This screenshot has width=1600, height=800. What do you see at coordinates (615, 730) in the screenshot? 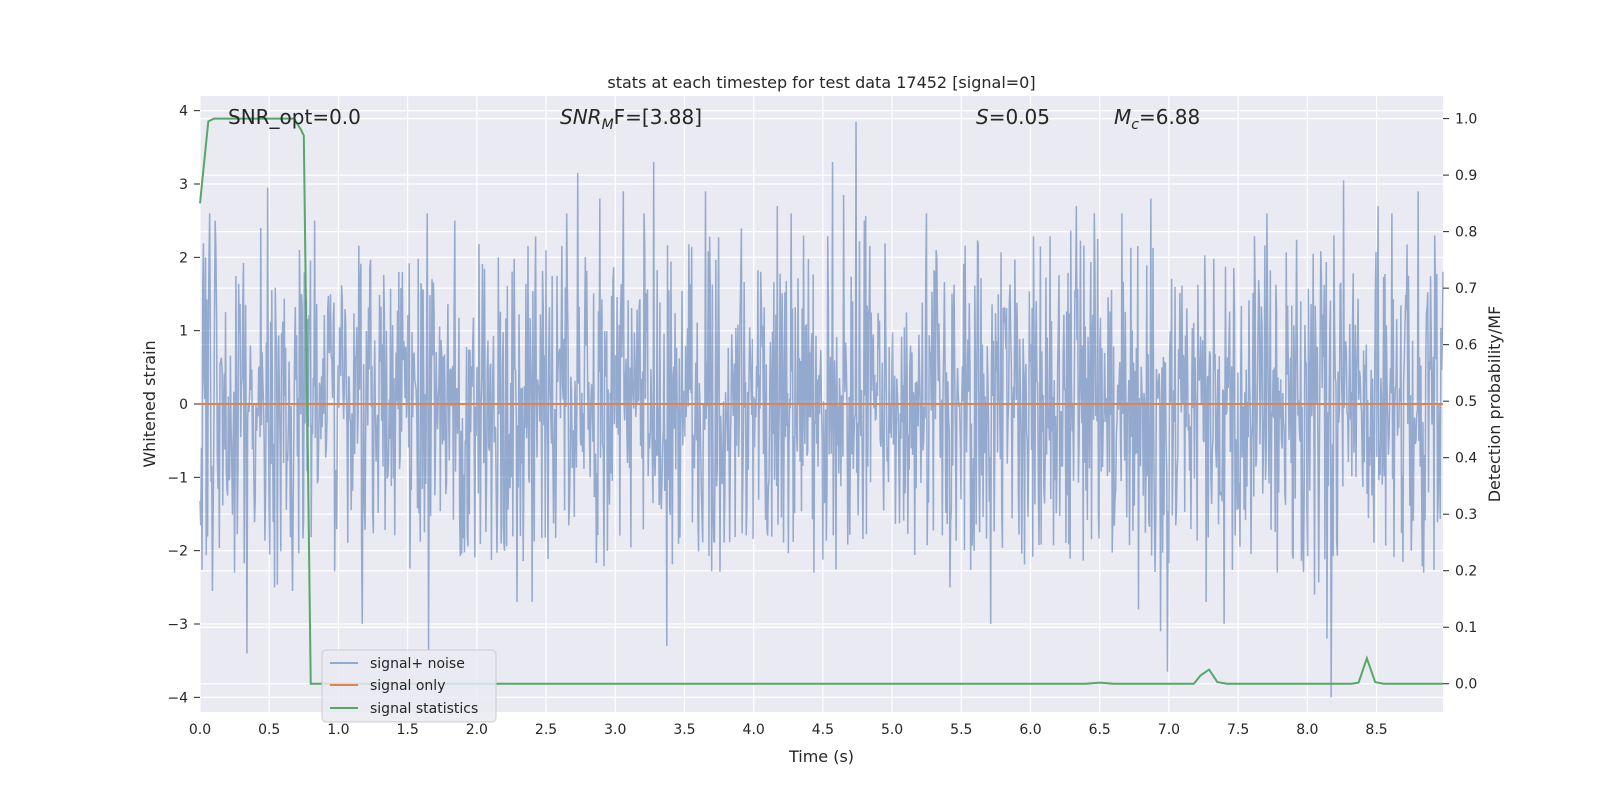
I see `x-tick-label: 3.0` at bounding box center [615, 730].